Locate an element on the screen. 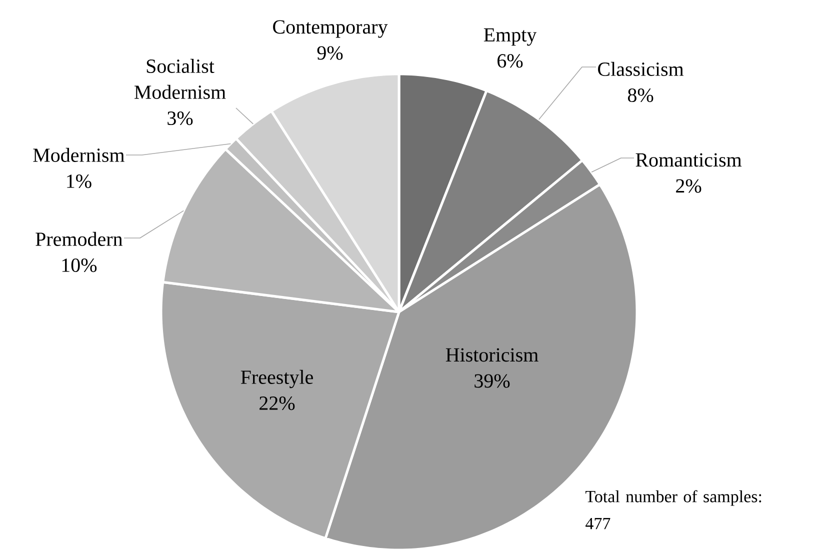 The height and width of the screenshot is (550, 826). slice-label: Romanticism is located at coordinates (689, 160).